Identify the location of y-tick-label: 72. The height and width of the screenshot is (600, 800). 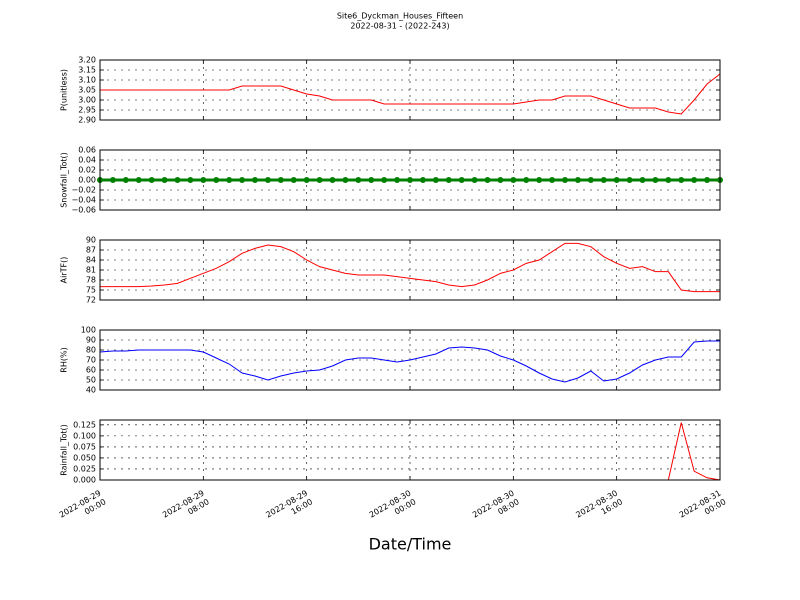
(91, 300).